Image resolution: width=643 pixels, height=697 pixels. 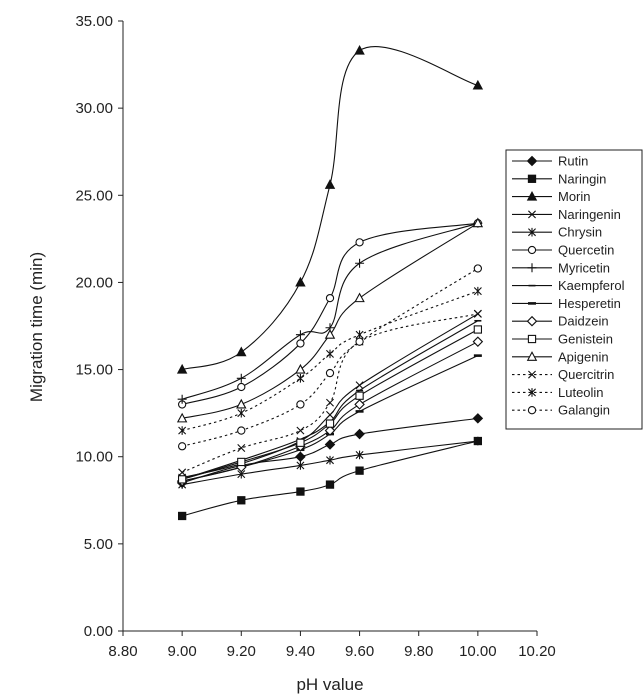 I want to click on legend-item-kaempferol: Kaempferol, so click(x=568, y=285).